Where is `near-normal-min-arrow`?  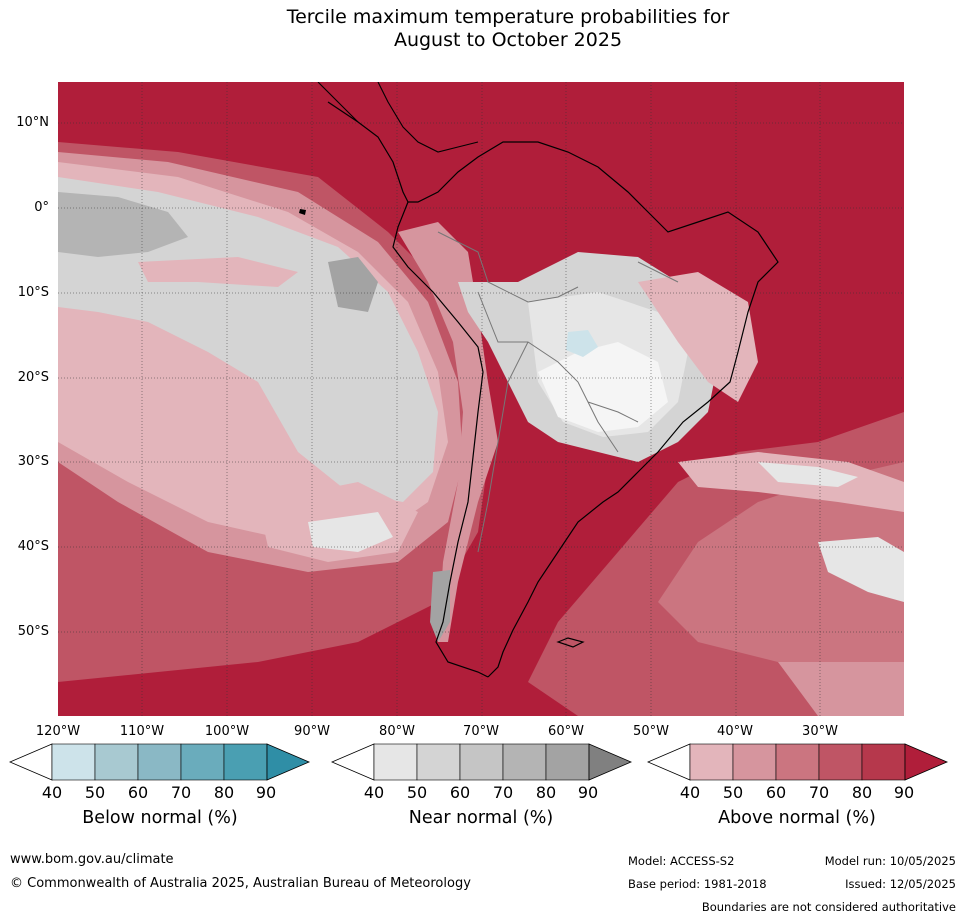 near-normal-min-arrow is located at coordinates (353, 762).